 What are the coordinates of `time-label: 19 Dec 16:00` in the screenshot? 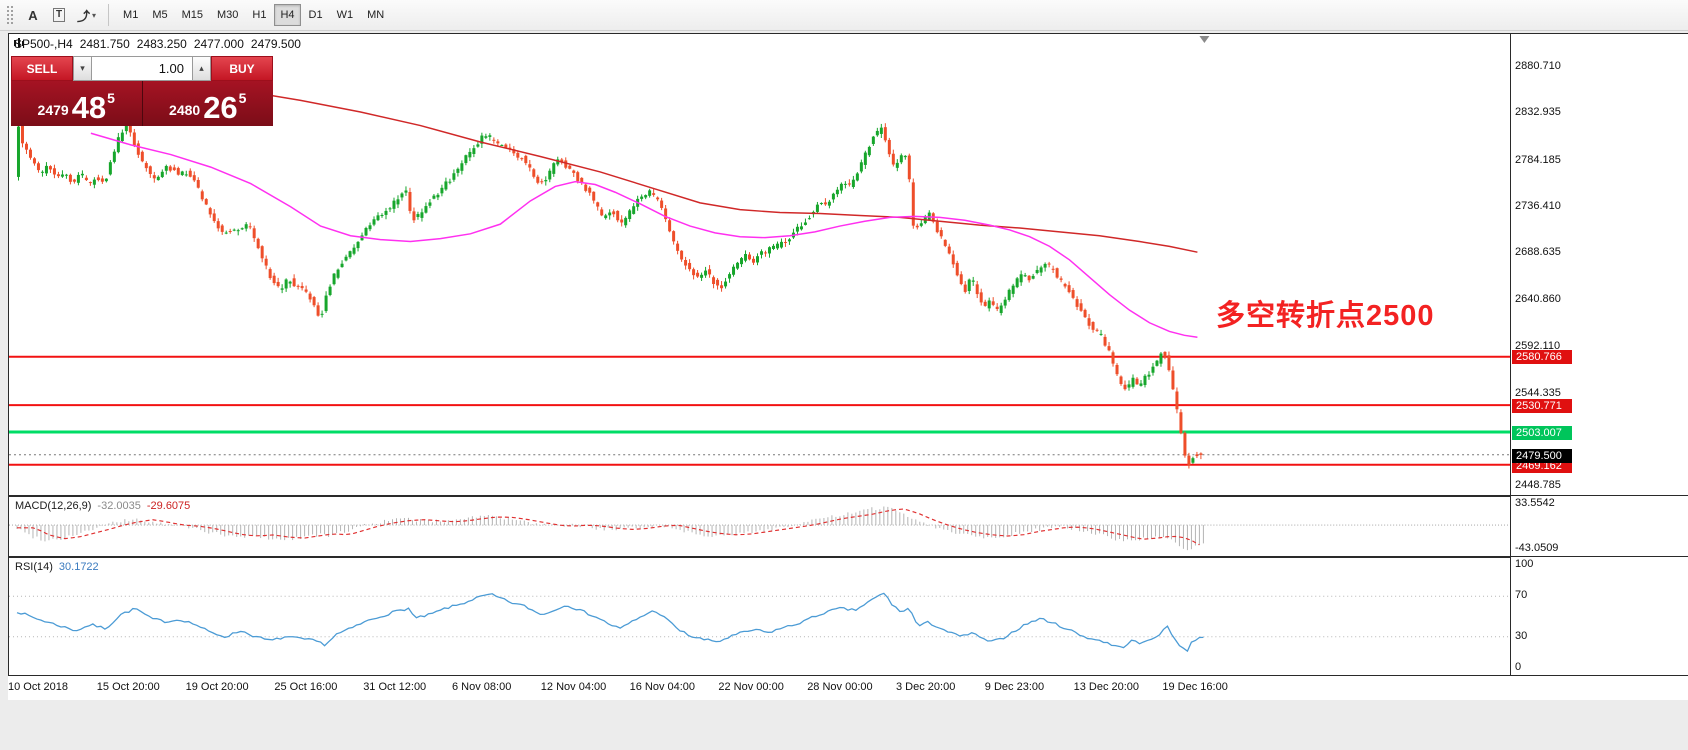 It's located at (1195, 687).